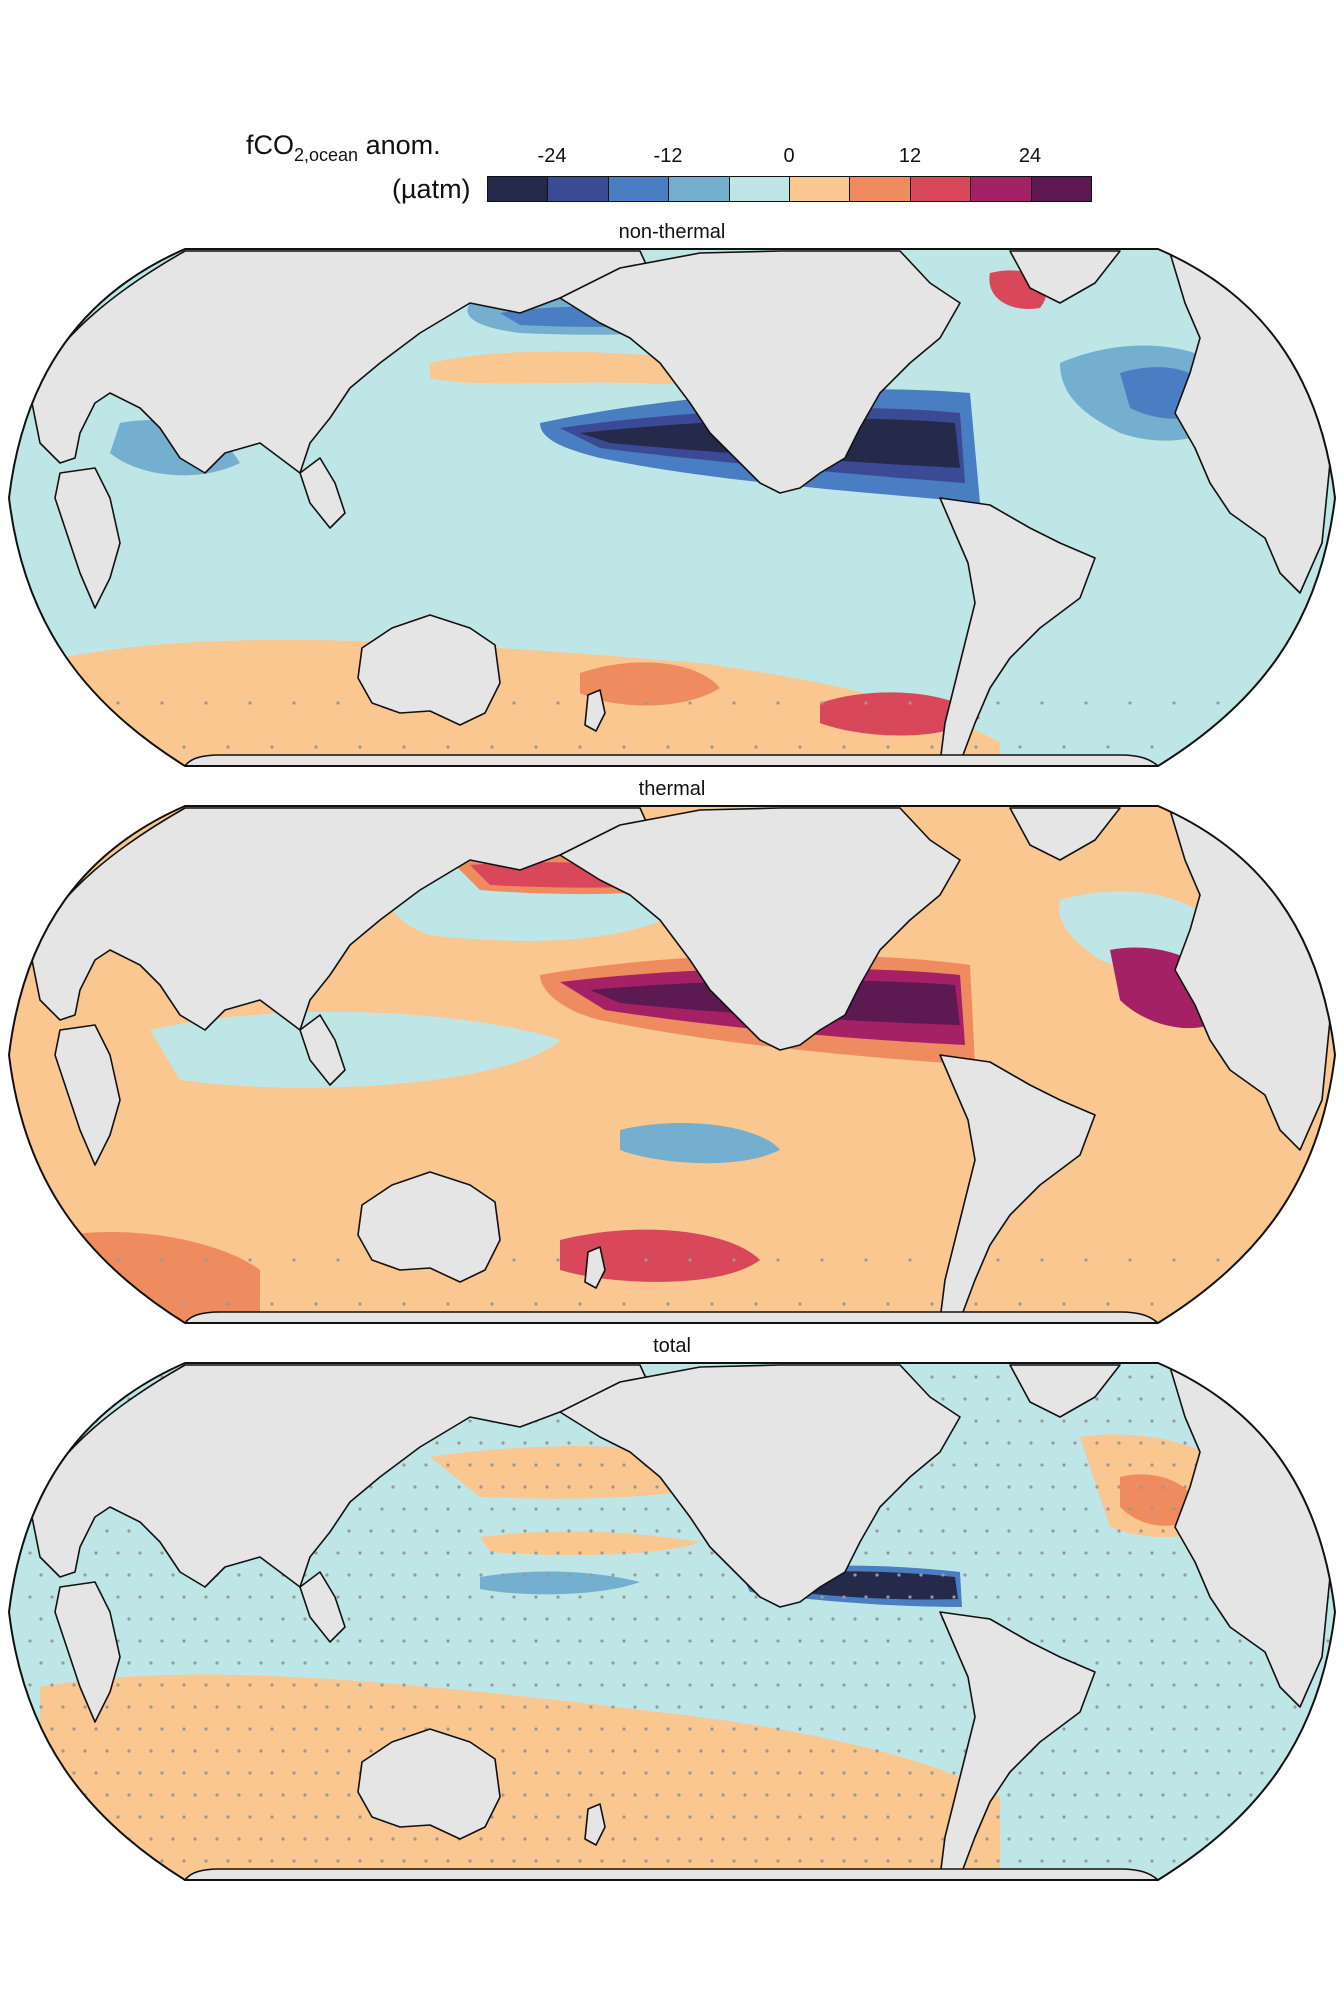  I want to click on anomaly-region-south-pacific-negative, so click(700, 1143).